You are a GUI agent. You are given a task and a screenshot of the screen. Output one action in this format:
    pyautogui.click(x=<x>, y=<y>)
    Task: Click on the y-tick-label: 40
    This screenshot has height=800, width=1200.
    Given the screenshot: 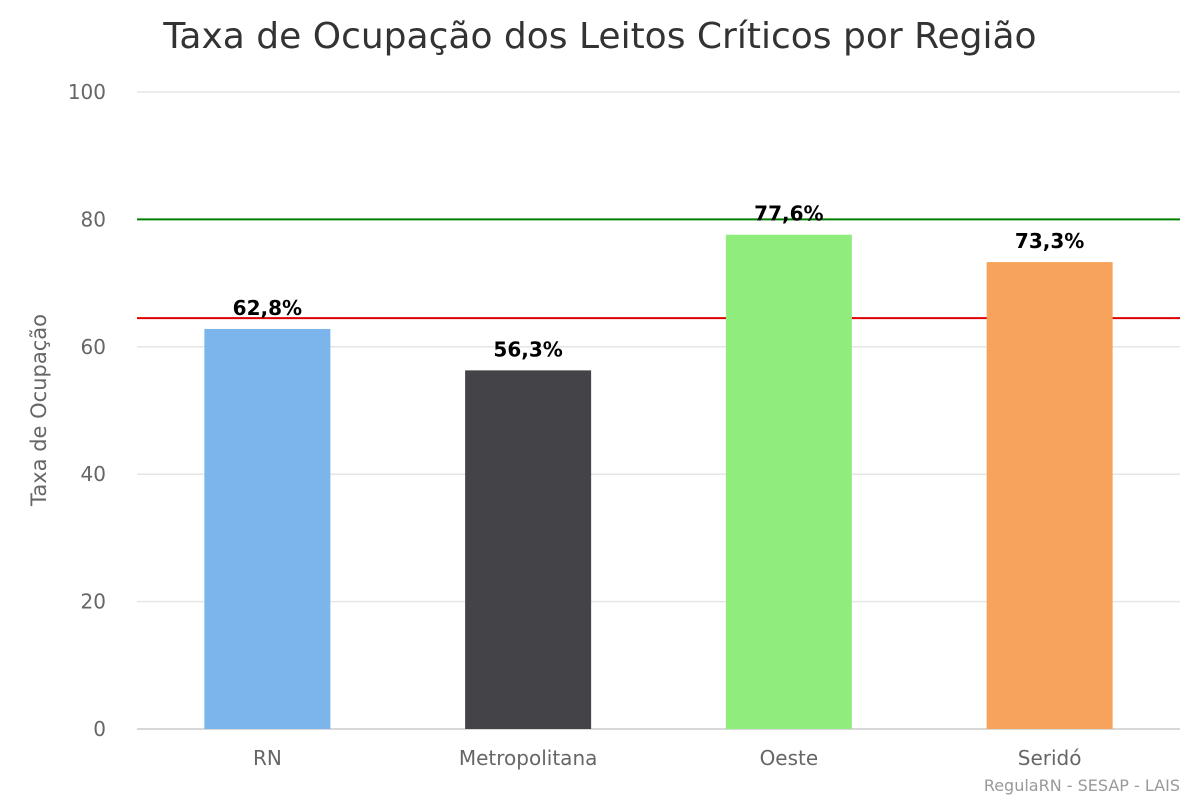 What is the action you would take?
    pyautogui.click(x=93, y=474)
    